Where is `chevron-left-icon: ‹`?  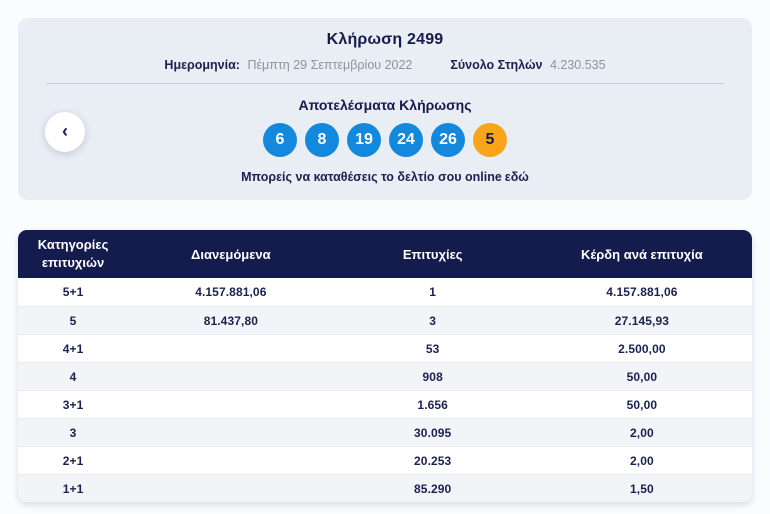
chevron-left-icon: ‹ is located at coordinates (65, 131).